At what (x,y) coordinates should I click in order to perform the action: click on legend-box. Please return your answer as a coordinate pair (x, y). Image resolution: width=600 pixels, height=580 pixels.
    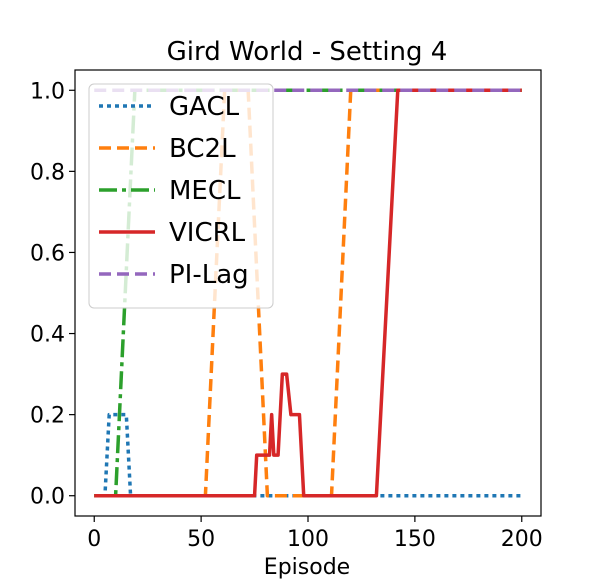
    Looking at the image, I should click on (181, 196).